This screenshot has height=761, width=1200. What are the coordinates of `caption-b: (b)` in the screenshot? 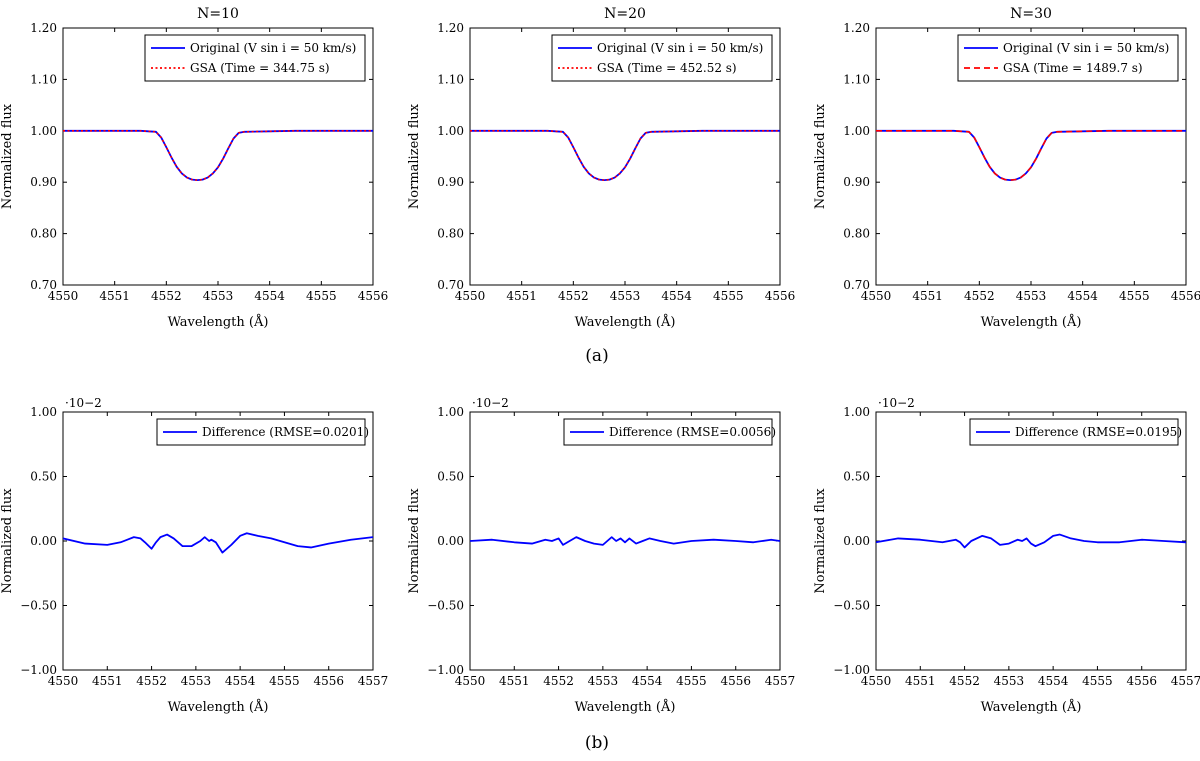 It's located at (597, 743).